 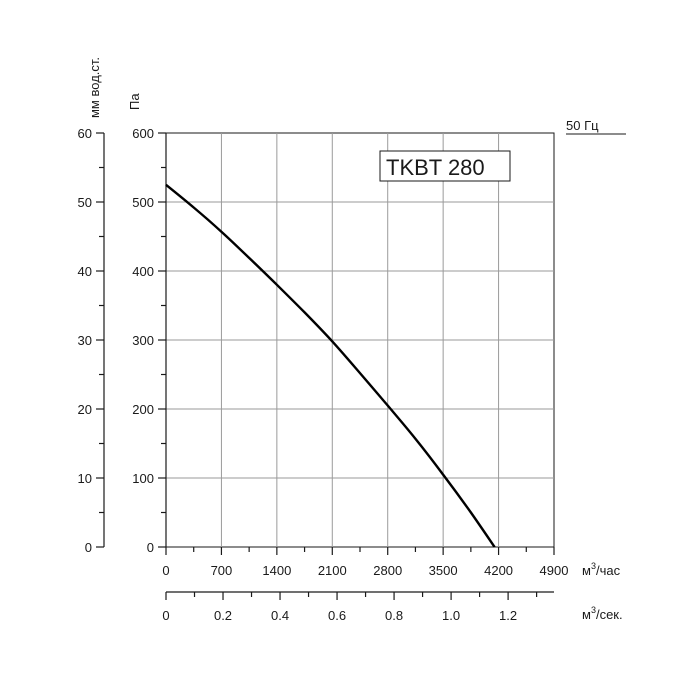 I want to click on x-secondary-tick-label: 0, so click(x=165, y=615).